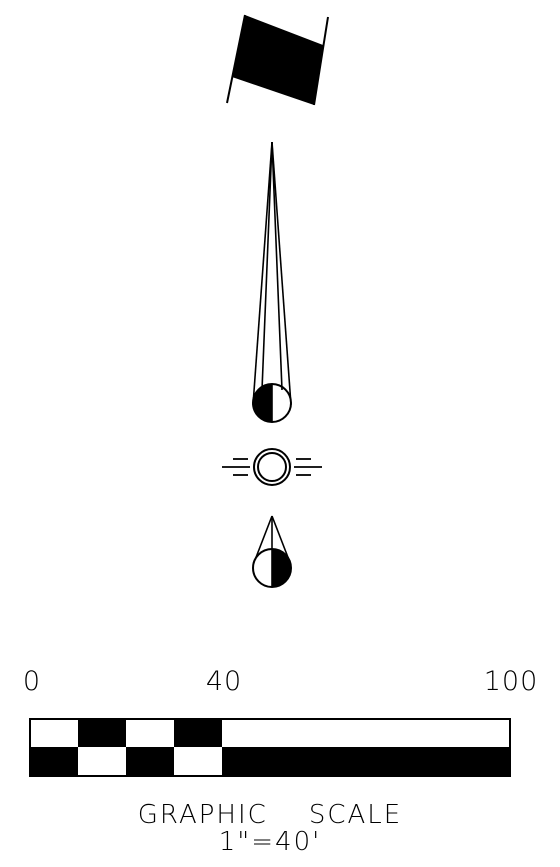 The image size is (560, 867). Describe the element at coordinates (32, 681) in the screenshot. I see `scale-label-zero: 0` at that location.